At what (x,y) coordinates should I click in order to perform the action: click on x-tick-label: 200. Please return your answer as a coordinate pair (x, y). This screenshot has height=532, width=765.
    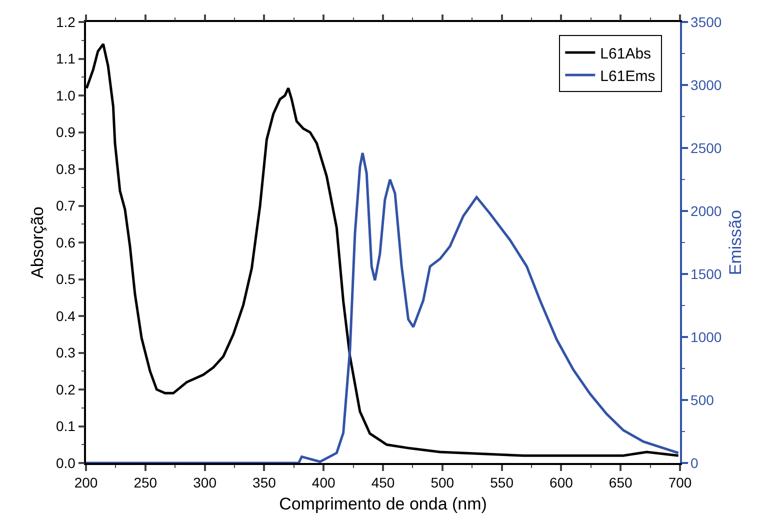
    Looking at the image, I should click on (86, 482).